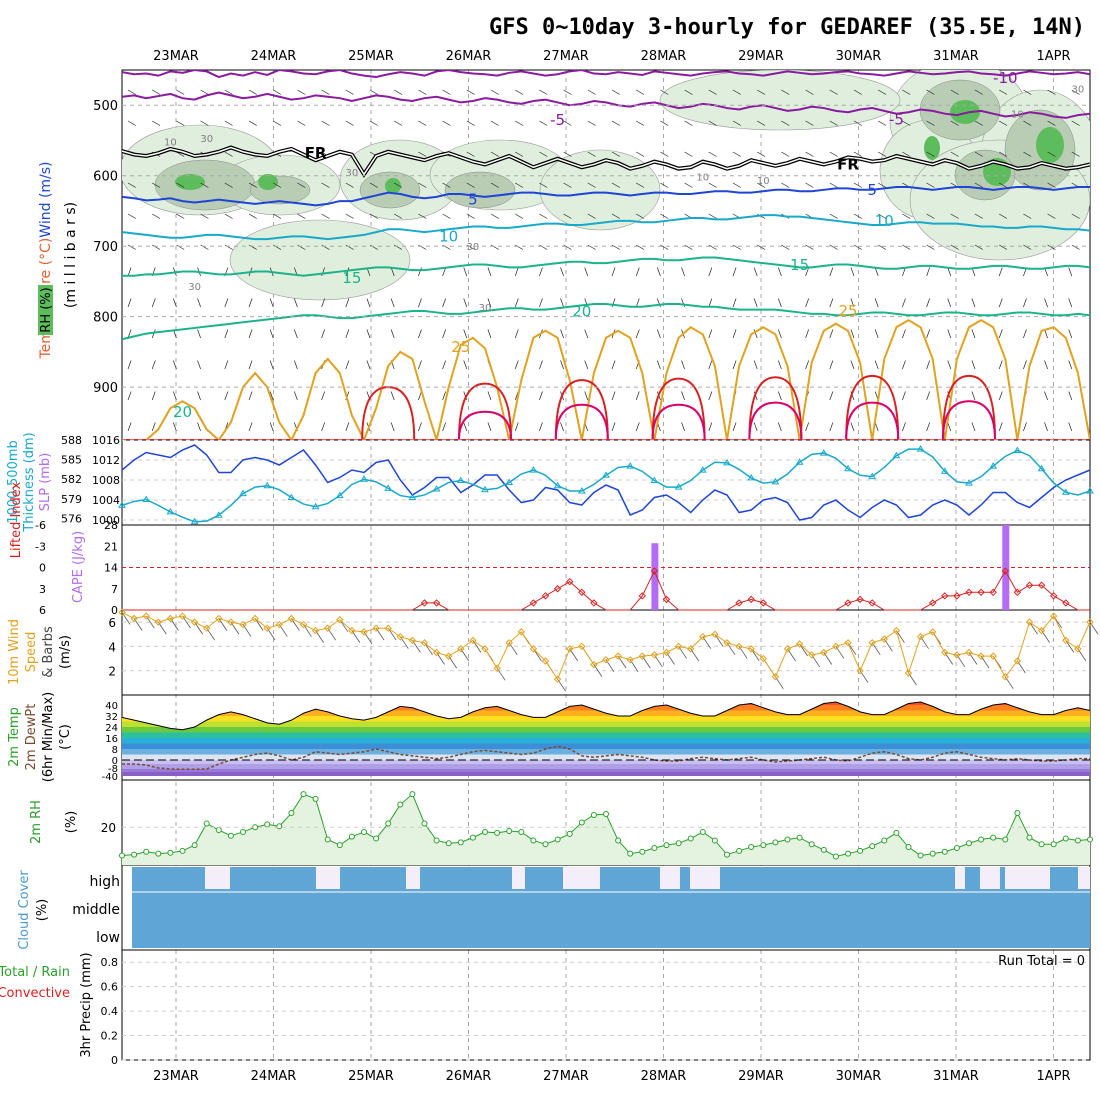 The image size is (1100, 1100). What do you see at coordinates (956, 1076) in the screenshot?
I see `day-label-bottom: 31MAR` at bounding box center [956, 1076].